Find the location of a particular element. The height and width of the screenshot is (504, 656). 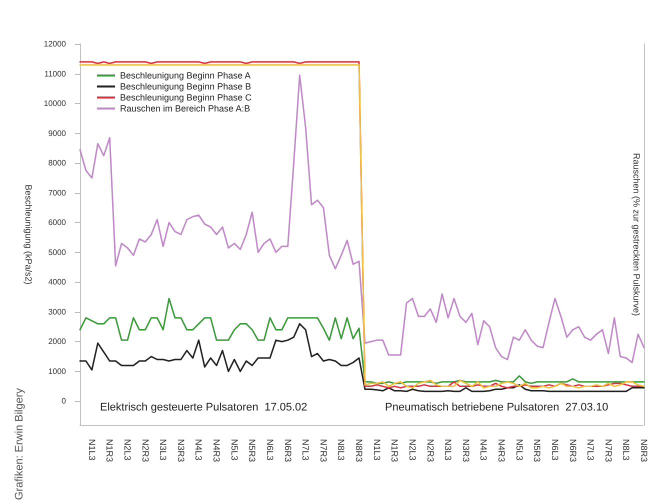

y2-axis-title: Rauschen (% zur gestreckten Pulskurve) is located at coordinates (637, 234).